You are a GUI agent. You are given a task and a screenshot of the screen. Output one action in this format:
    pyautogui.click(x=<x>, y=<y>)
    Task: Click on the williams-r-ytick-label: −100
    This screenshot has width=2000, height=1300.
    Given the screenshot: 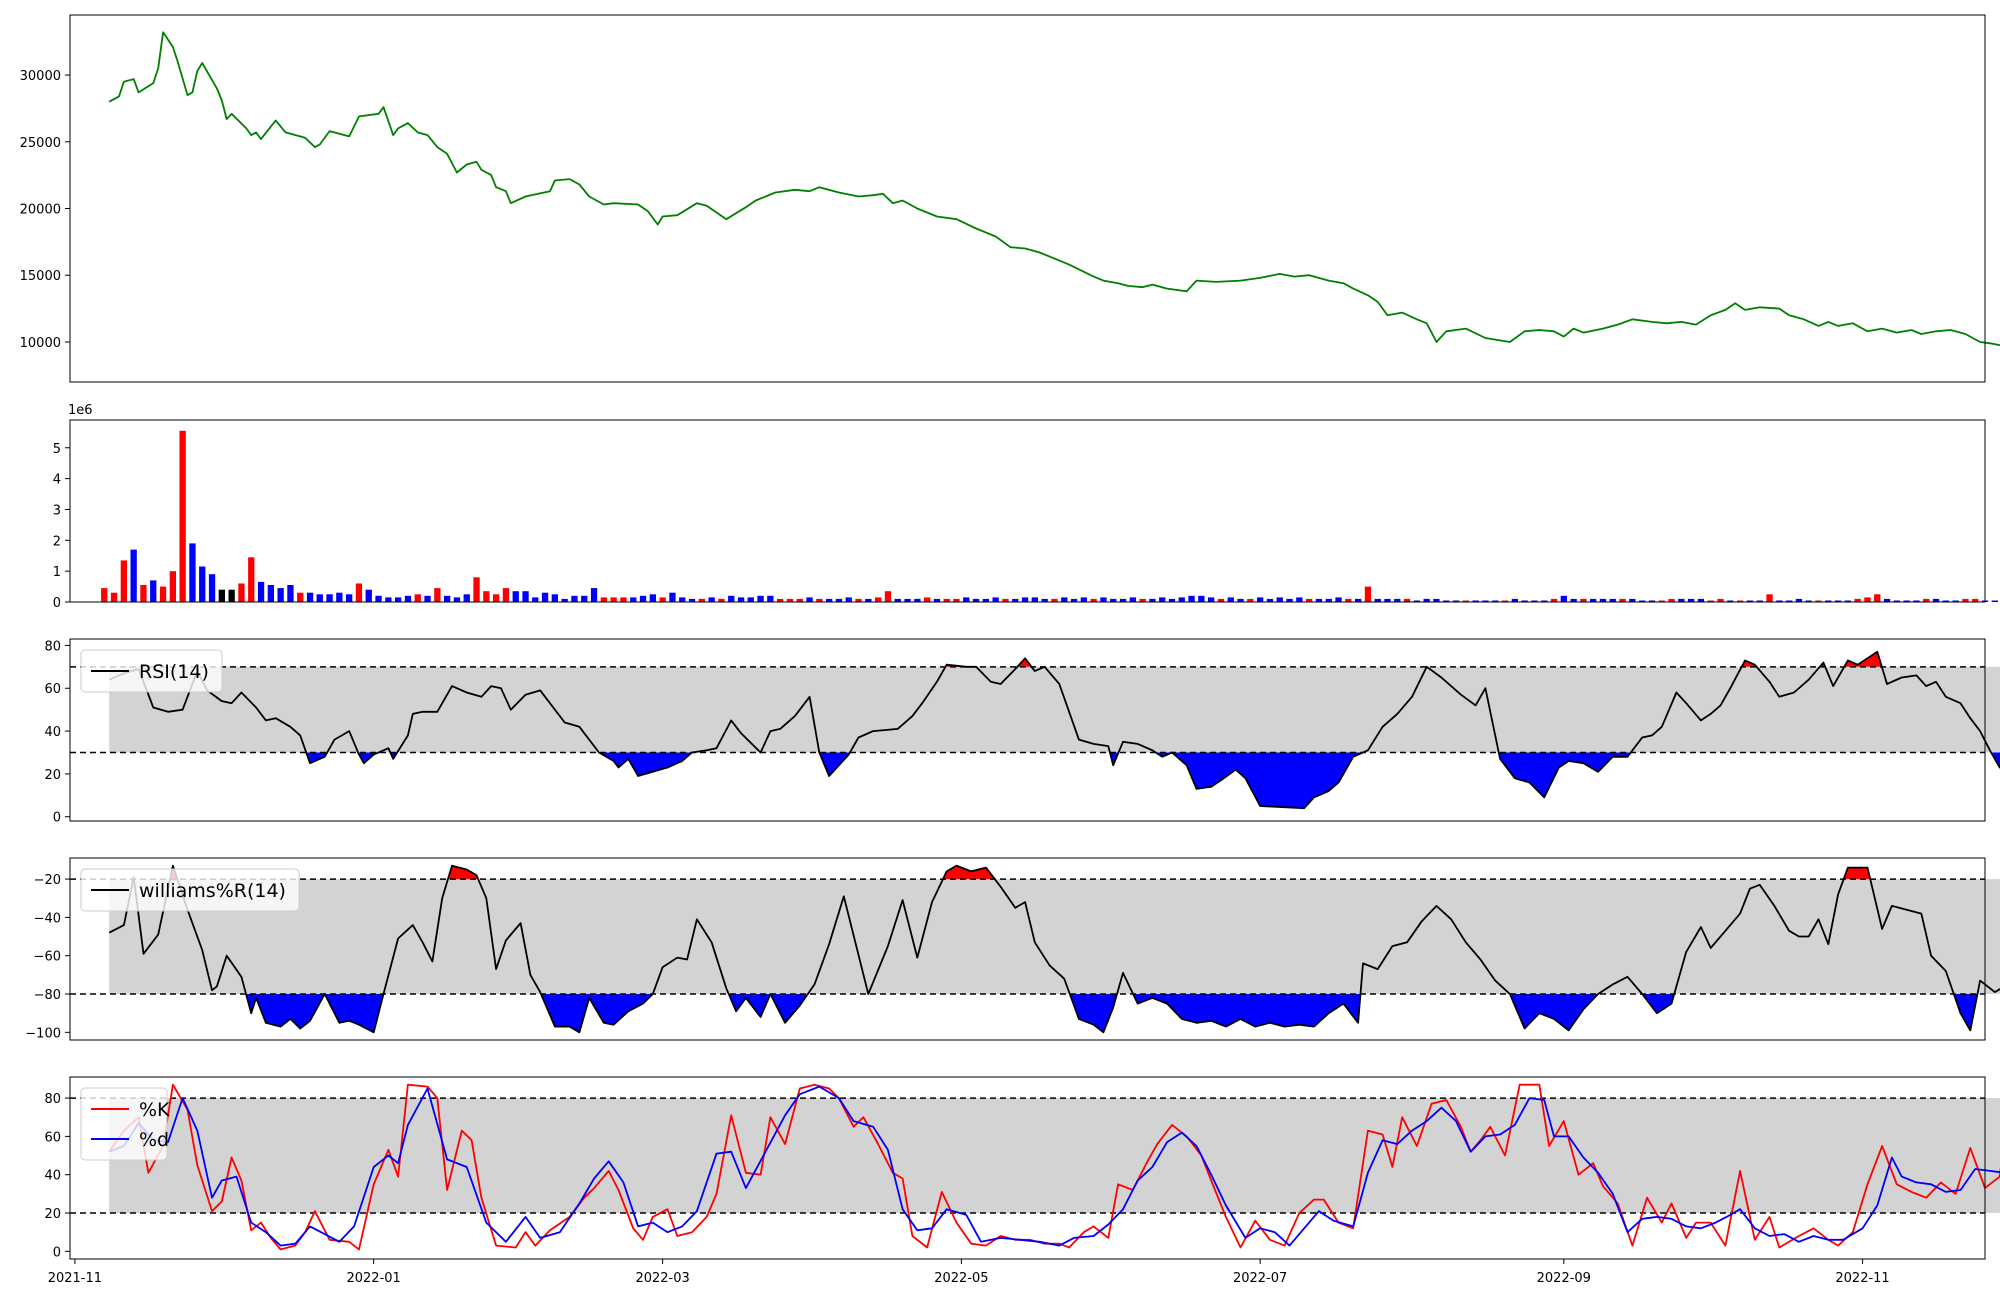 What is the action you would take?
    pyautogui.click(x=43, y=1033)
    